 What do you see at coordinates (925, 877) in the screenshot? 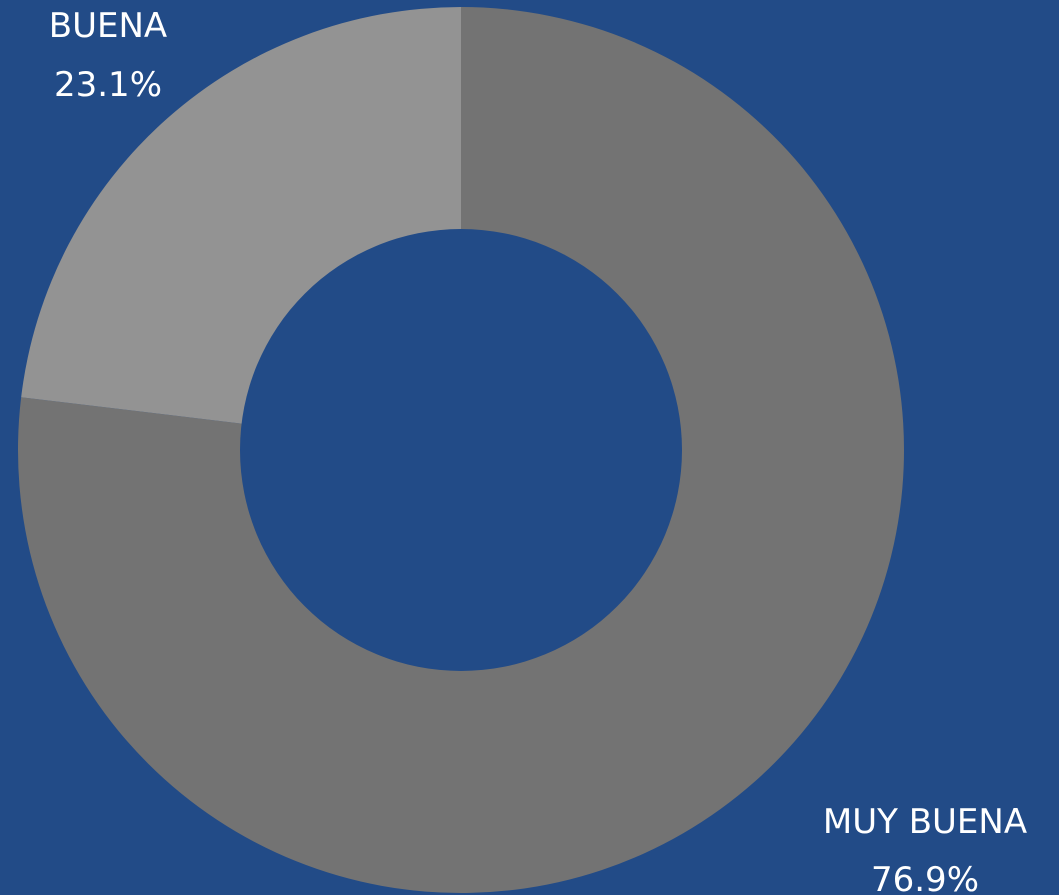
I see `slice-value-label-muy-buena: 76.9%` at bounding box center [925, 877].